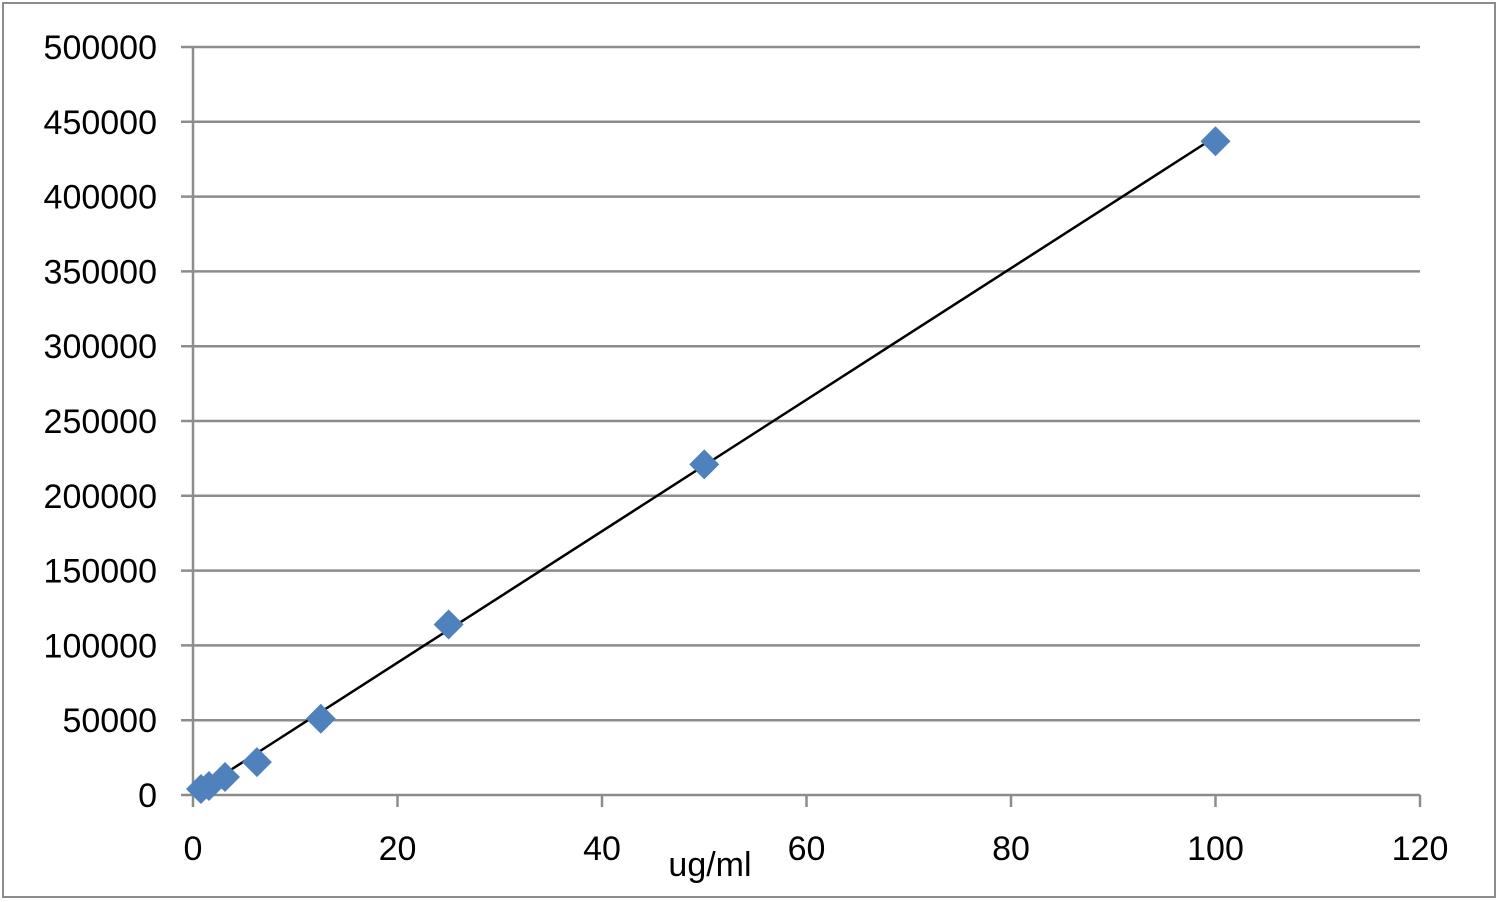 This screenshot has height=902, width=1500. What do you see at coordinates (193, 849) in the screenshot?
I see `x-tick-label: 0` at bounding box center [193, 849].